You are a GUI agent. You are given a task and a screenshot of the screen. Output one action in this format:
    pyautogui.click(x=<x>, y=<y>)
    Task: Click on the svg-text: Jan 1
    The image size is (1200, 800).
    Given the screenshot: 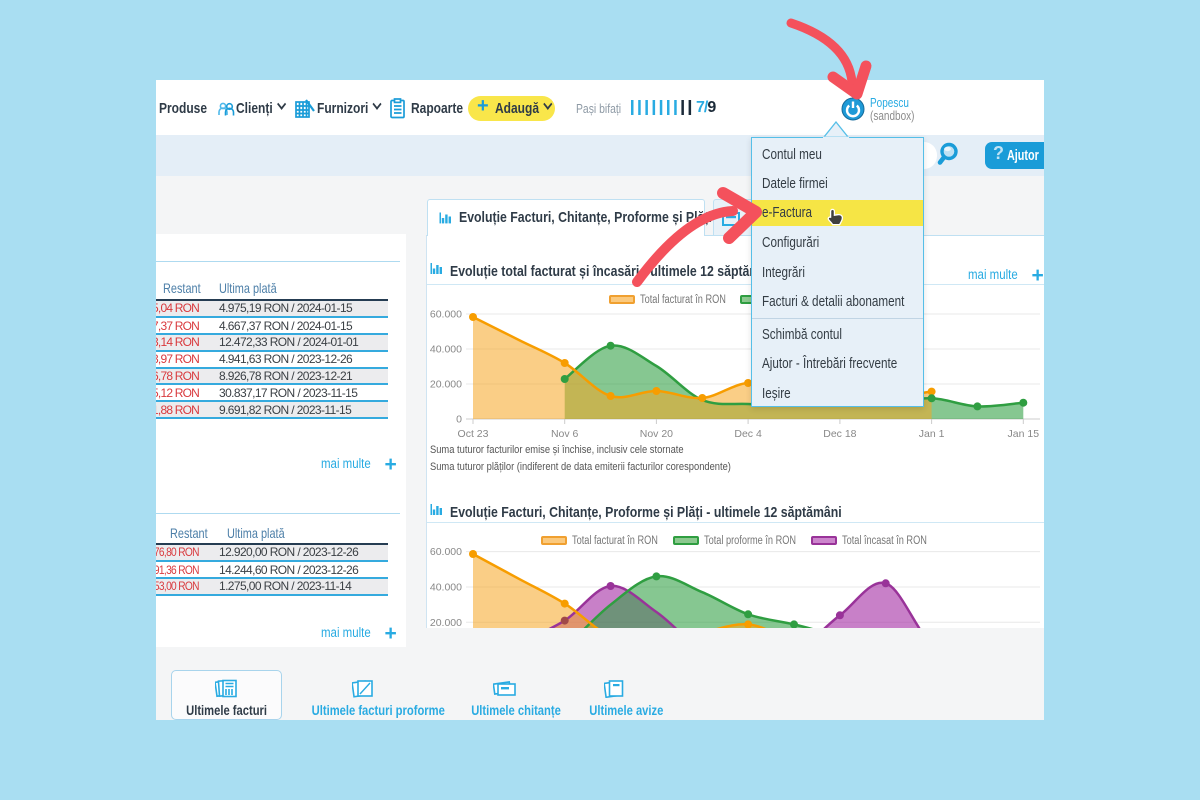 What is the action you would take?
    pyautogui.click(x=932, y=434)
    